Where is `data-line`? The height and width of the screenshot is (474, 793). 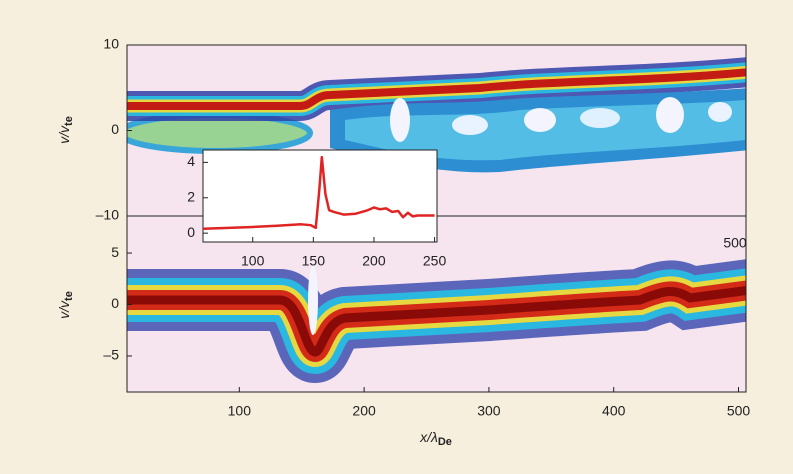 data-line is located at coordinates (318, 192).